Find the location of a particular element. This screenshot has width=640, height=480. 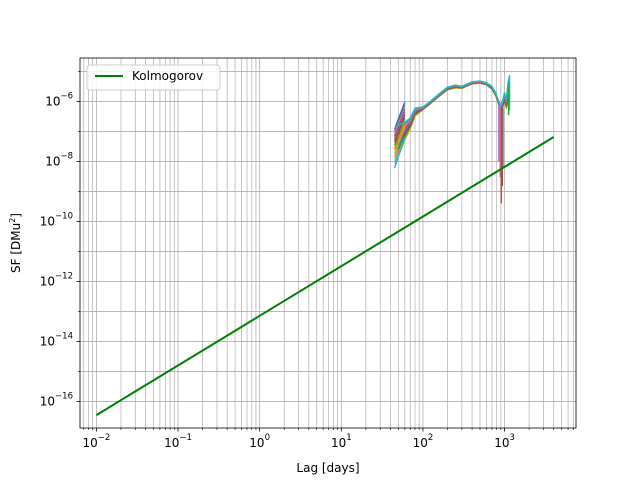

x-axis-label: Lag [days] is located at coordinates (327, 468).